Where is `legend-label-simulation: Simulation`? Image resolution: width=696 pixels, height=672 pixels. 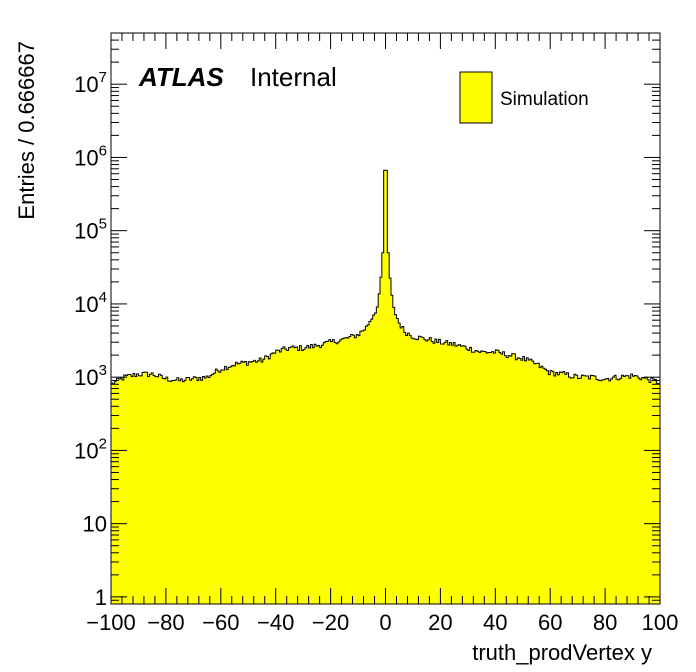 legend-label-simulation: Simulation is located at coordinates (544, 99).